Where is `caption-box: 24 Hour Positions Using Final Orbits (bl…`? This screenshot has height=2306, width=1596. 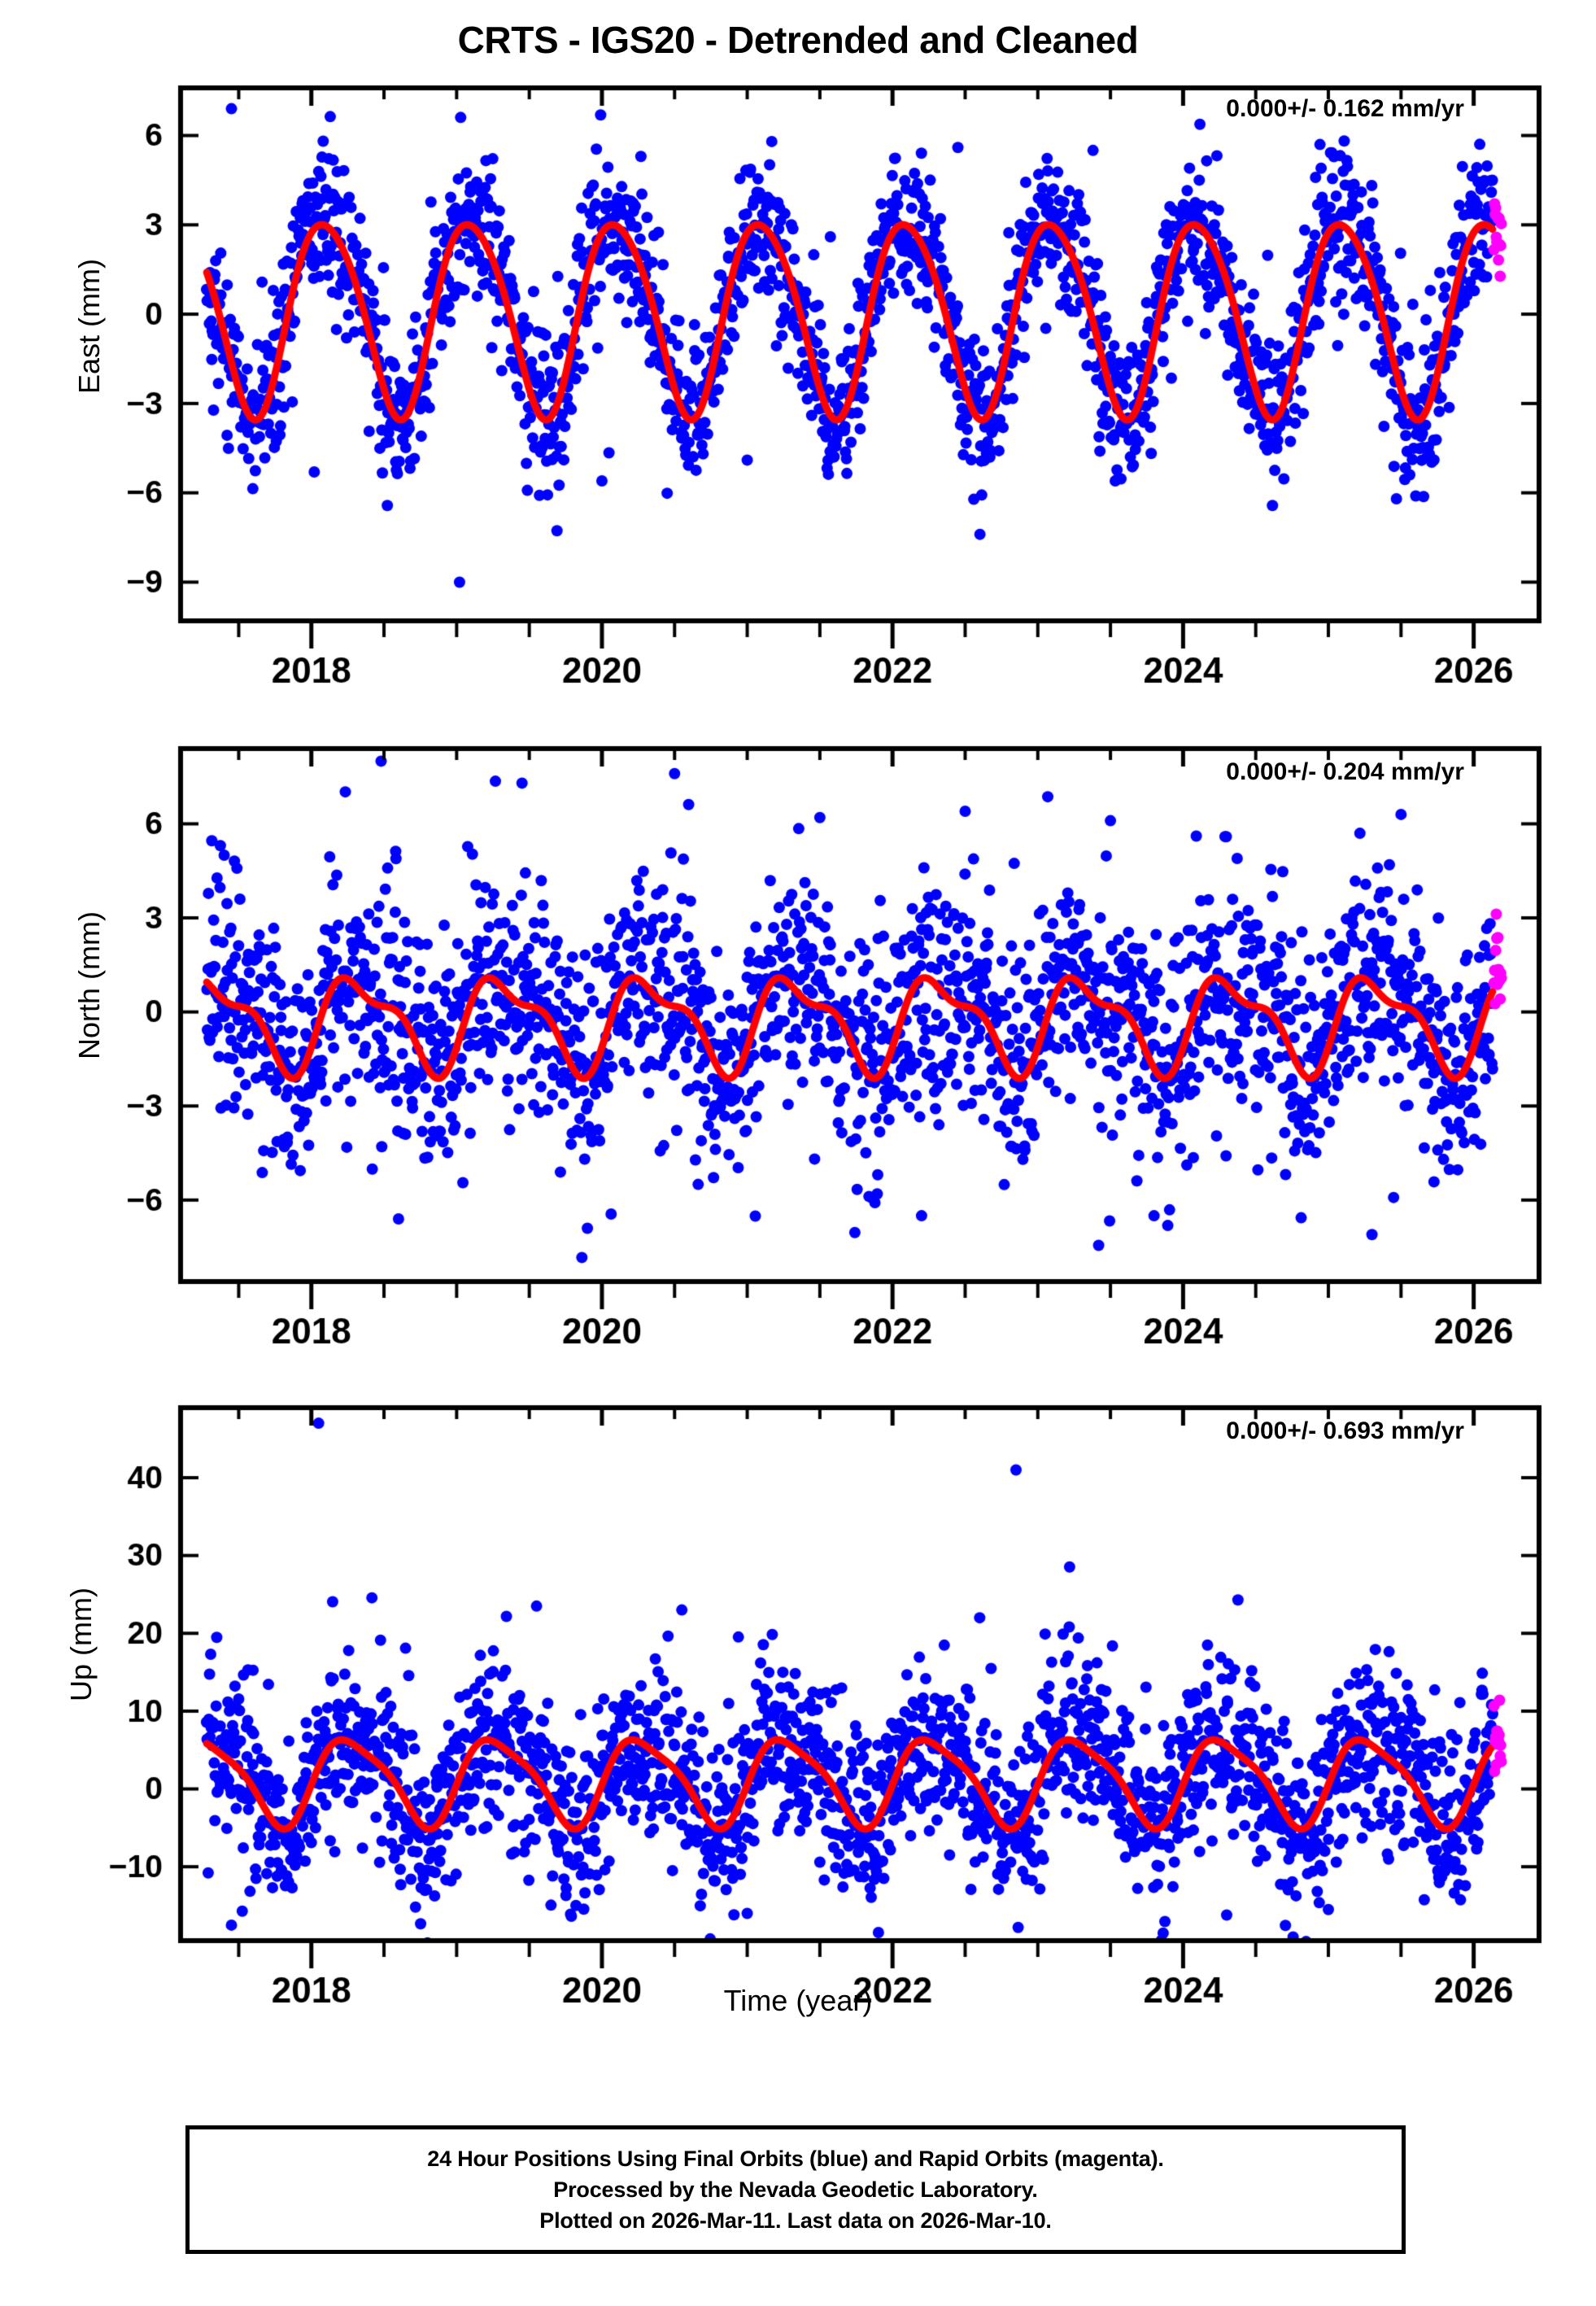
caption-box: 24 Hour Positions Using Final Orbits (bl… is located at coordinates (795, 2189).